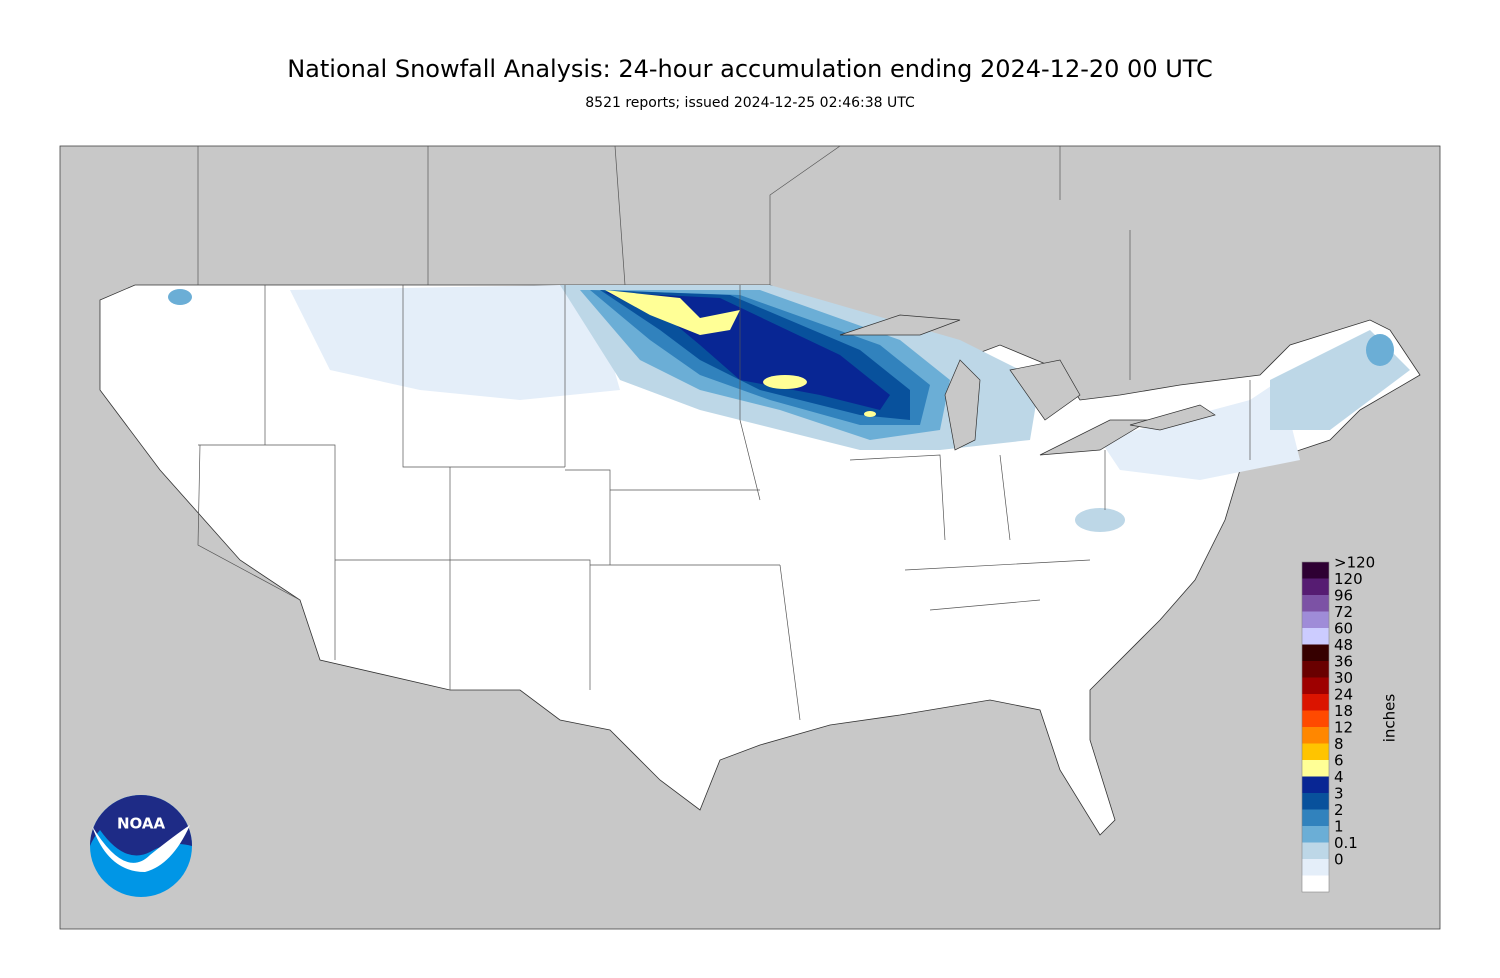 This screenshot has height=978, width=1500. What do you see at coordinates (1339, 777) in the screenshot?
I see `legend-label: 4` at bounding box center [1339, 777].